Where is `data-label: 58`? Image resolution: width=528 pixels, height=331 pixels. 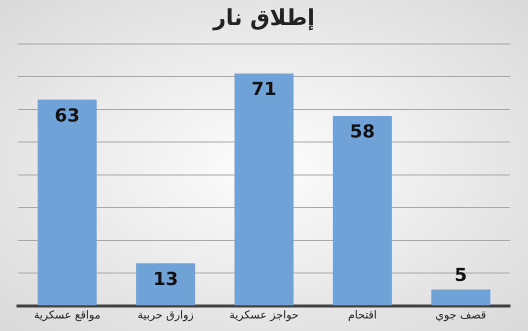
data-label: 58 is located at coordinates (362, 132).